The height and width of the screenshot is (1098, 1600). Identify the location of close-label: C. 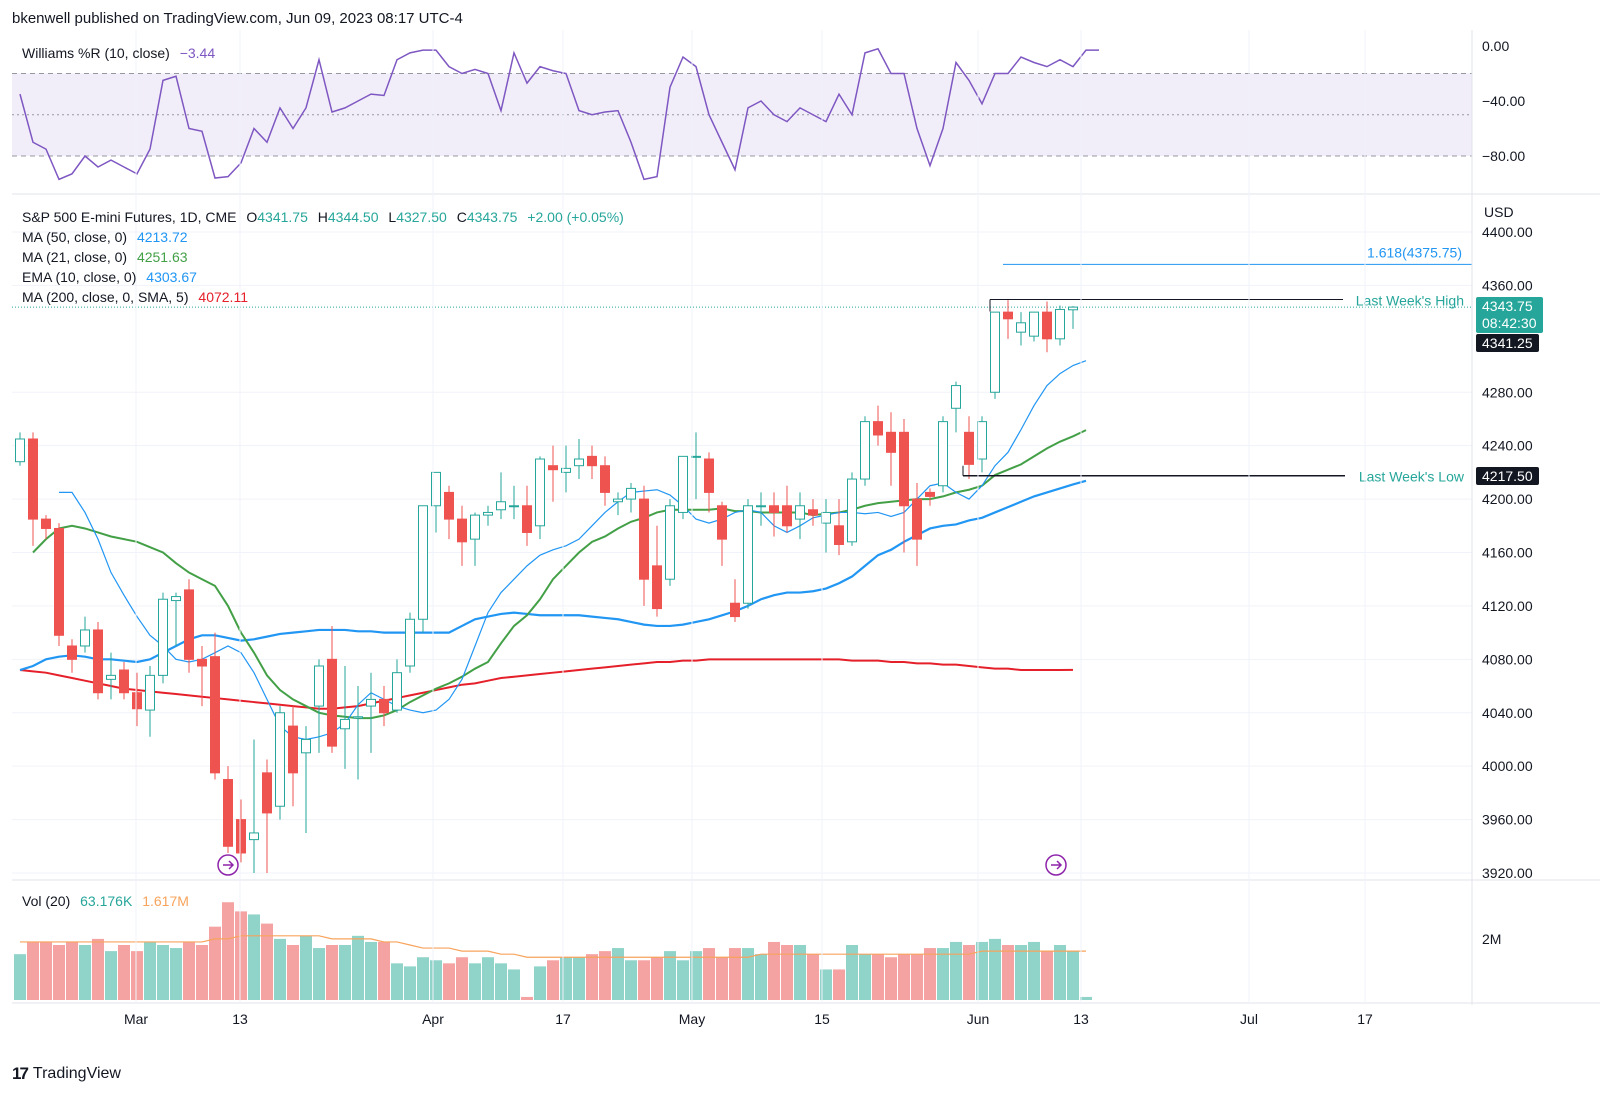
(461, 217).